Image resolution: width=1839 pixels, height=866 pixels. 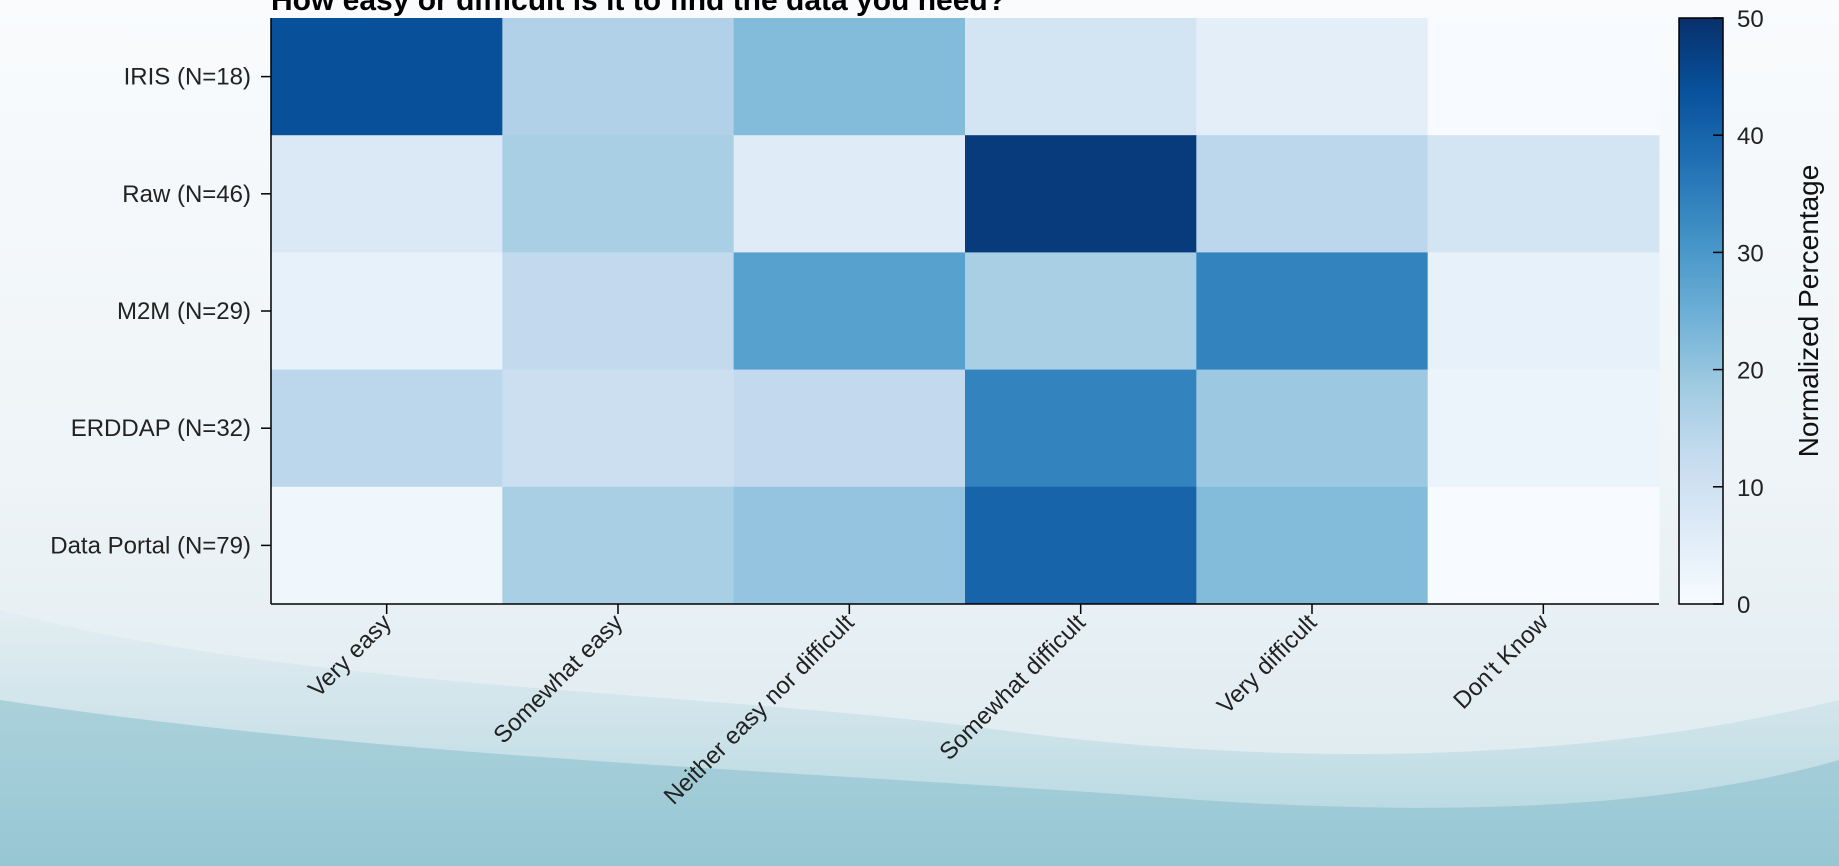 I want to click on y-tick-label: Raw (N=46), so click(x=186, y=194).